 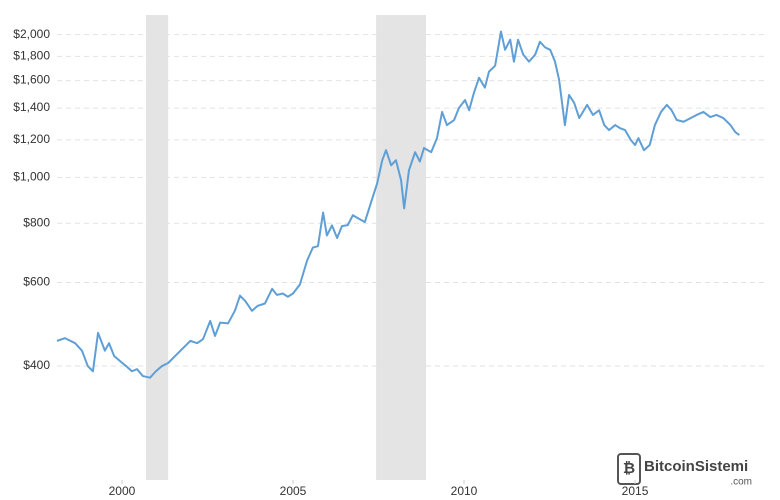 I want to click on watermark-icon-letter: ₿, so click(x=629, y=468).